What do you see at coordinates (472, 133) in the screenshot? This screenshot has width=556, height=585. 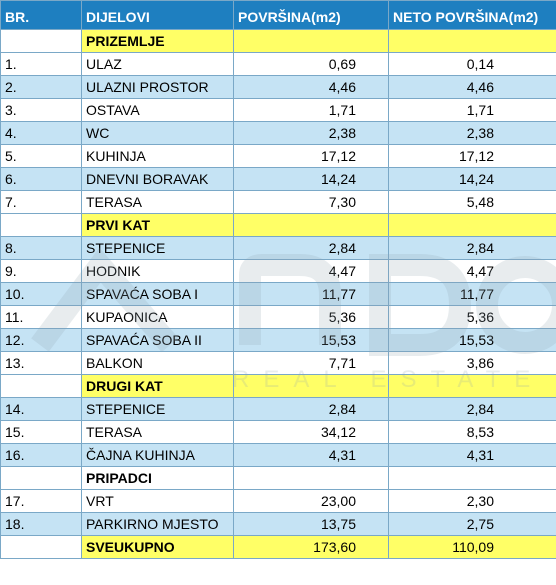 I see `row-net-area: 2,38` at bounding box center [472, 133].